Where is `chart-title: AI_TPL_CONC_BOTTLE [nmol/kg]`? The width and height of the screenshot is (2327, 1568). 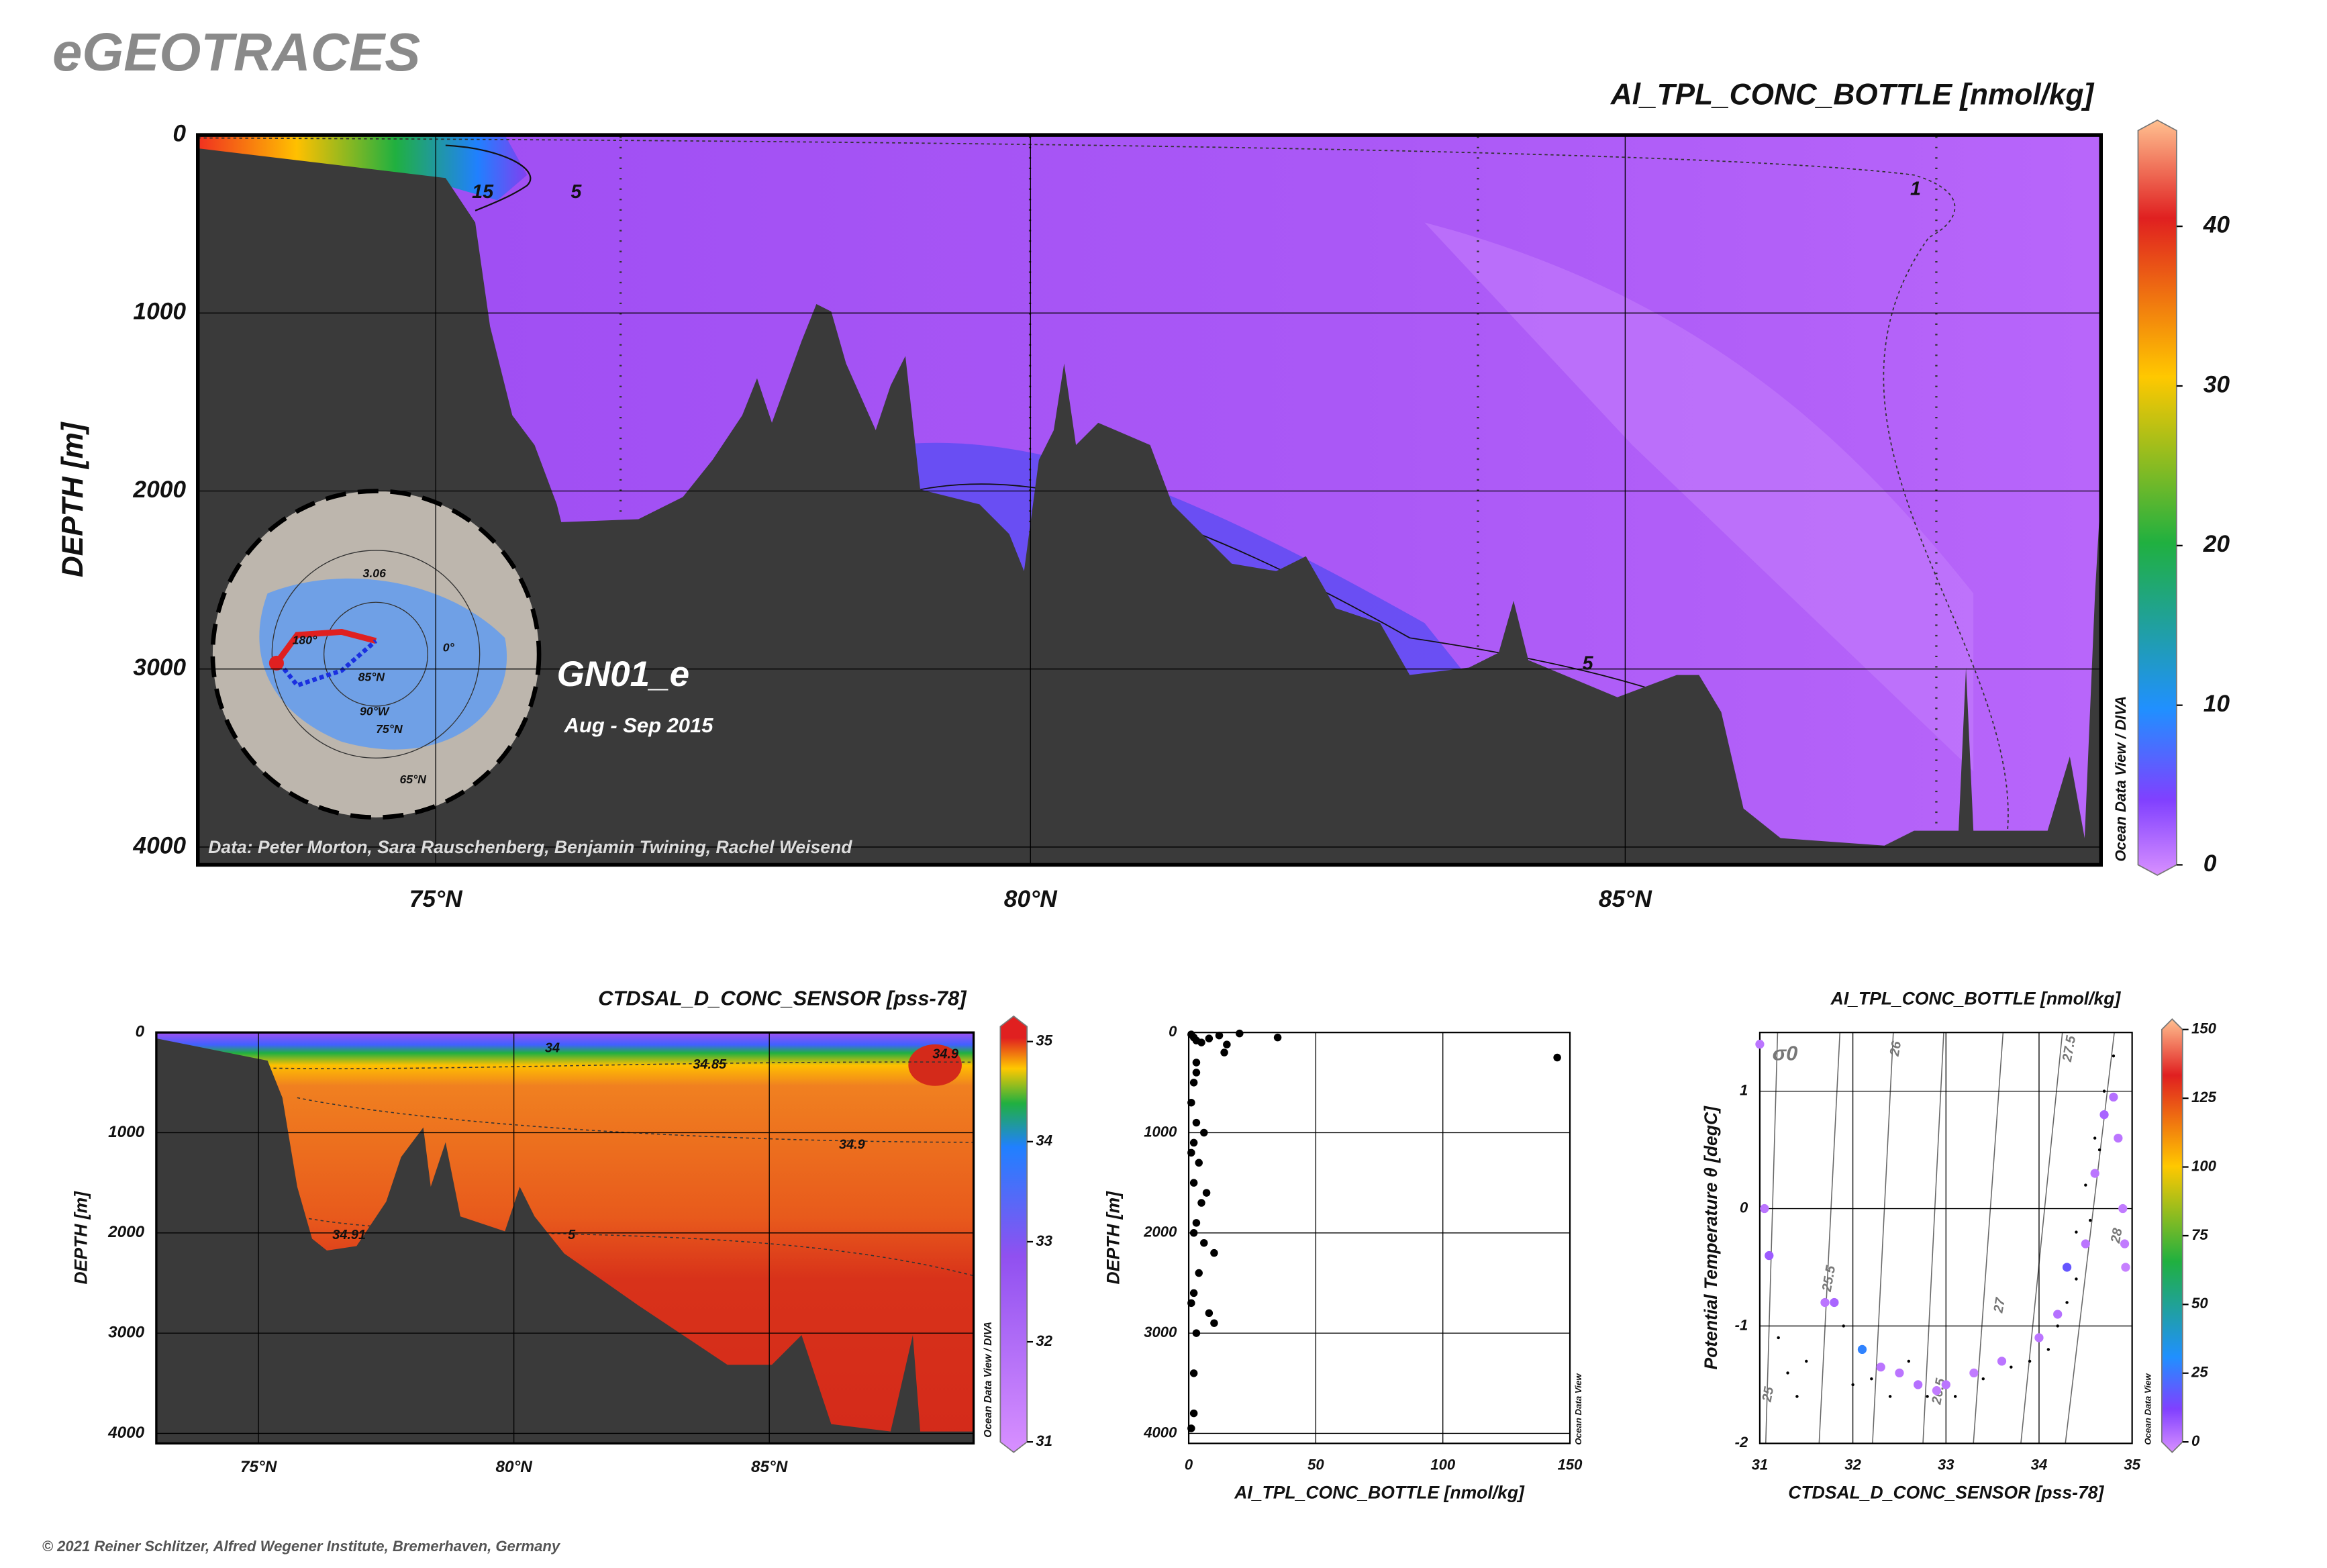
chart-title: AI_TPL_CONC_BOTTLE [nmol/kg] is located at coordinates (1976, 999).